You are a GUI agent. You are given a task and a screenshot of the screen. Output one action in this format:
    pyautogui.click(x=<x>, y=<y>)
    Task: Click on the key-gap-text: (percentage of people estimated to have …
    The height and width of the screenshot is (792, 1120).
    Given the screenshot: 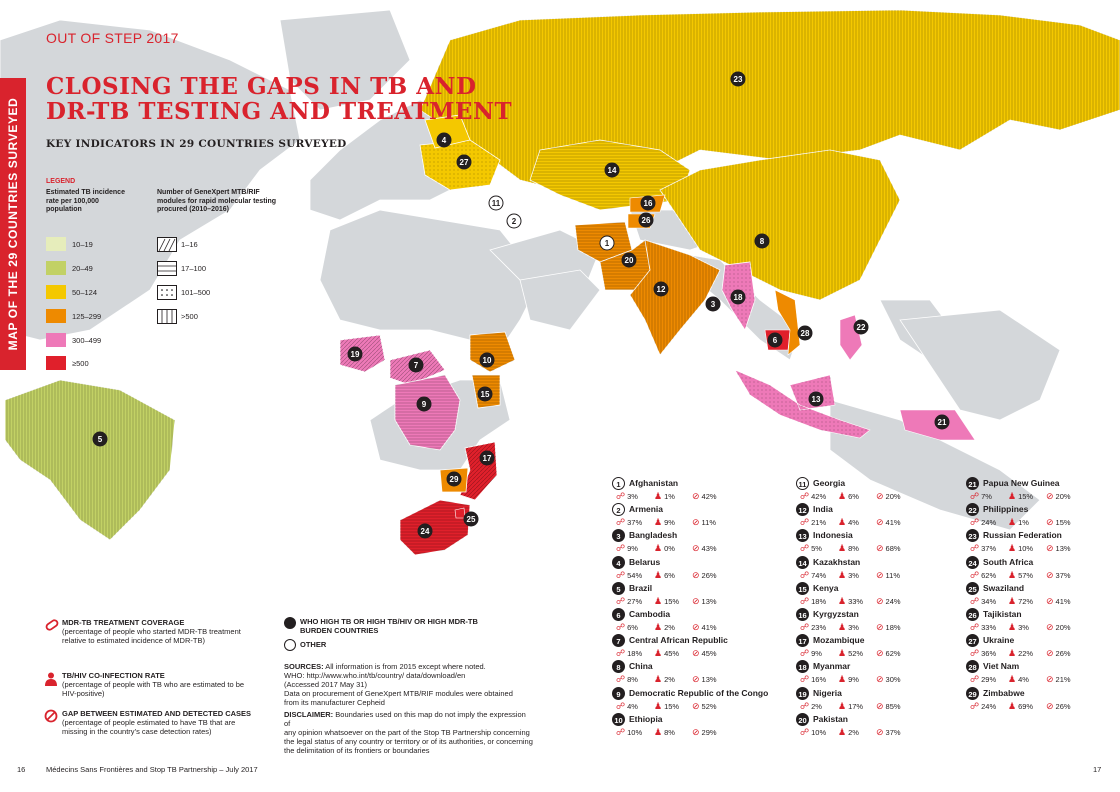 What is the action you would take?
    pyautogui.click(x=149, y=727)
    